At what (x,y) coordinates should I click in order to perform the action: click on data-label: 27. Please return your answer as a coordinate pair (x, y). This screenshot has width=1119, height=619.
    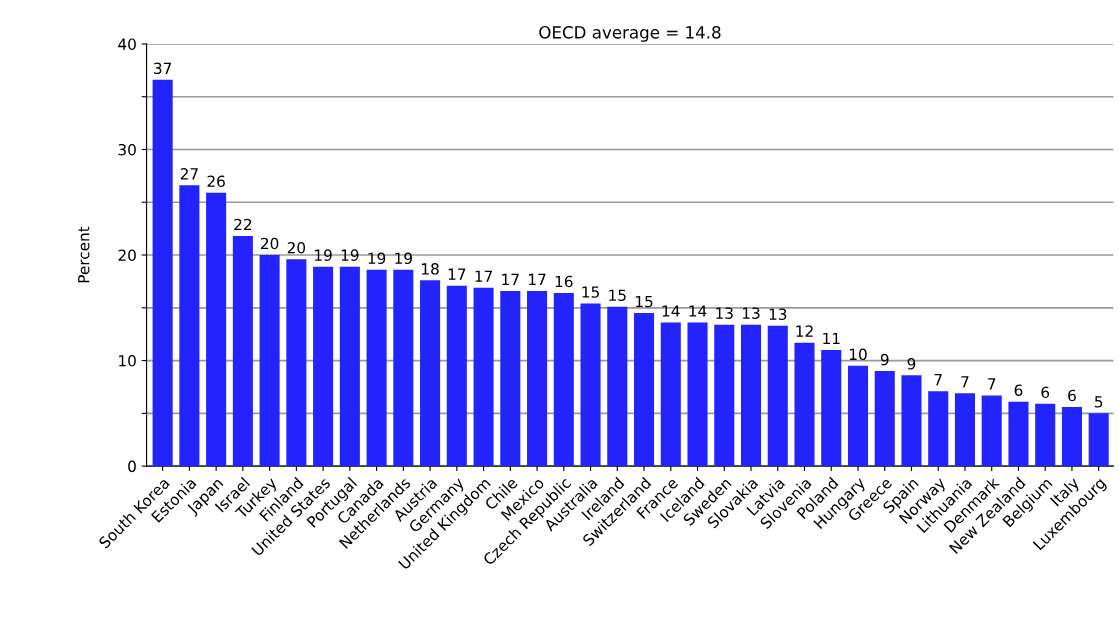
    Looking at the image, I should click on (189, 174).